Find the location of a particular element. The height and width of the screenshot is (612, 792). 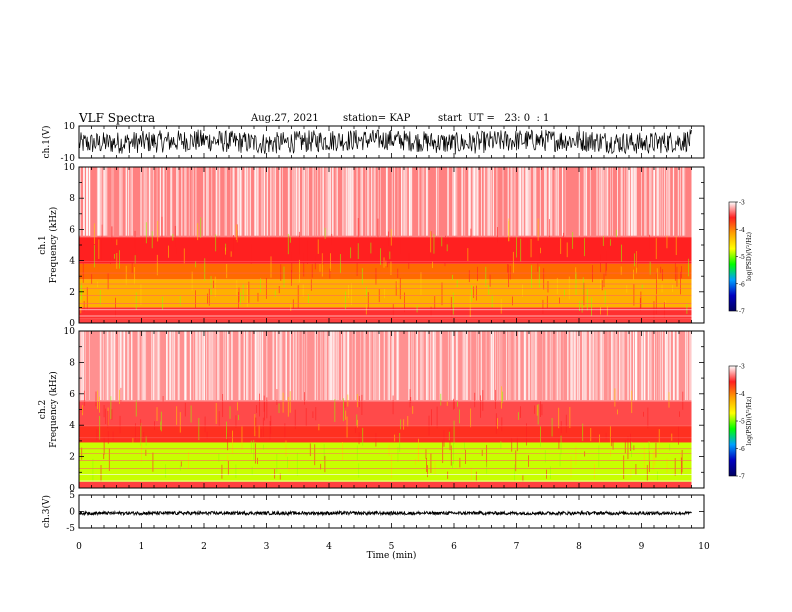

y-tick-label: -10 is located at coordinates (68, 159).